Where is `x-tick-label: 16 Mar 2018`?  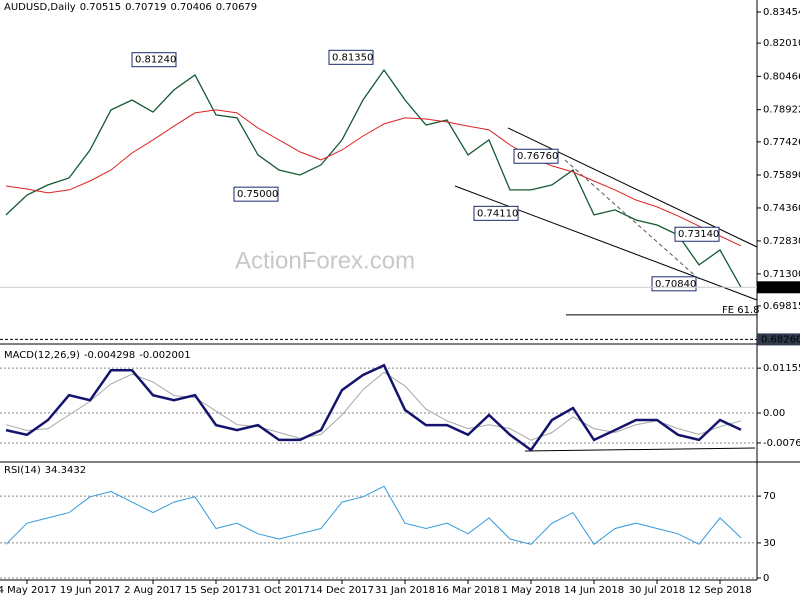 x-tick-label: 16 Mar 2018 is located at coordinates (467, 590).